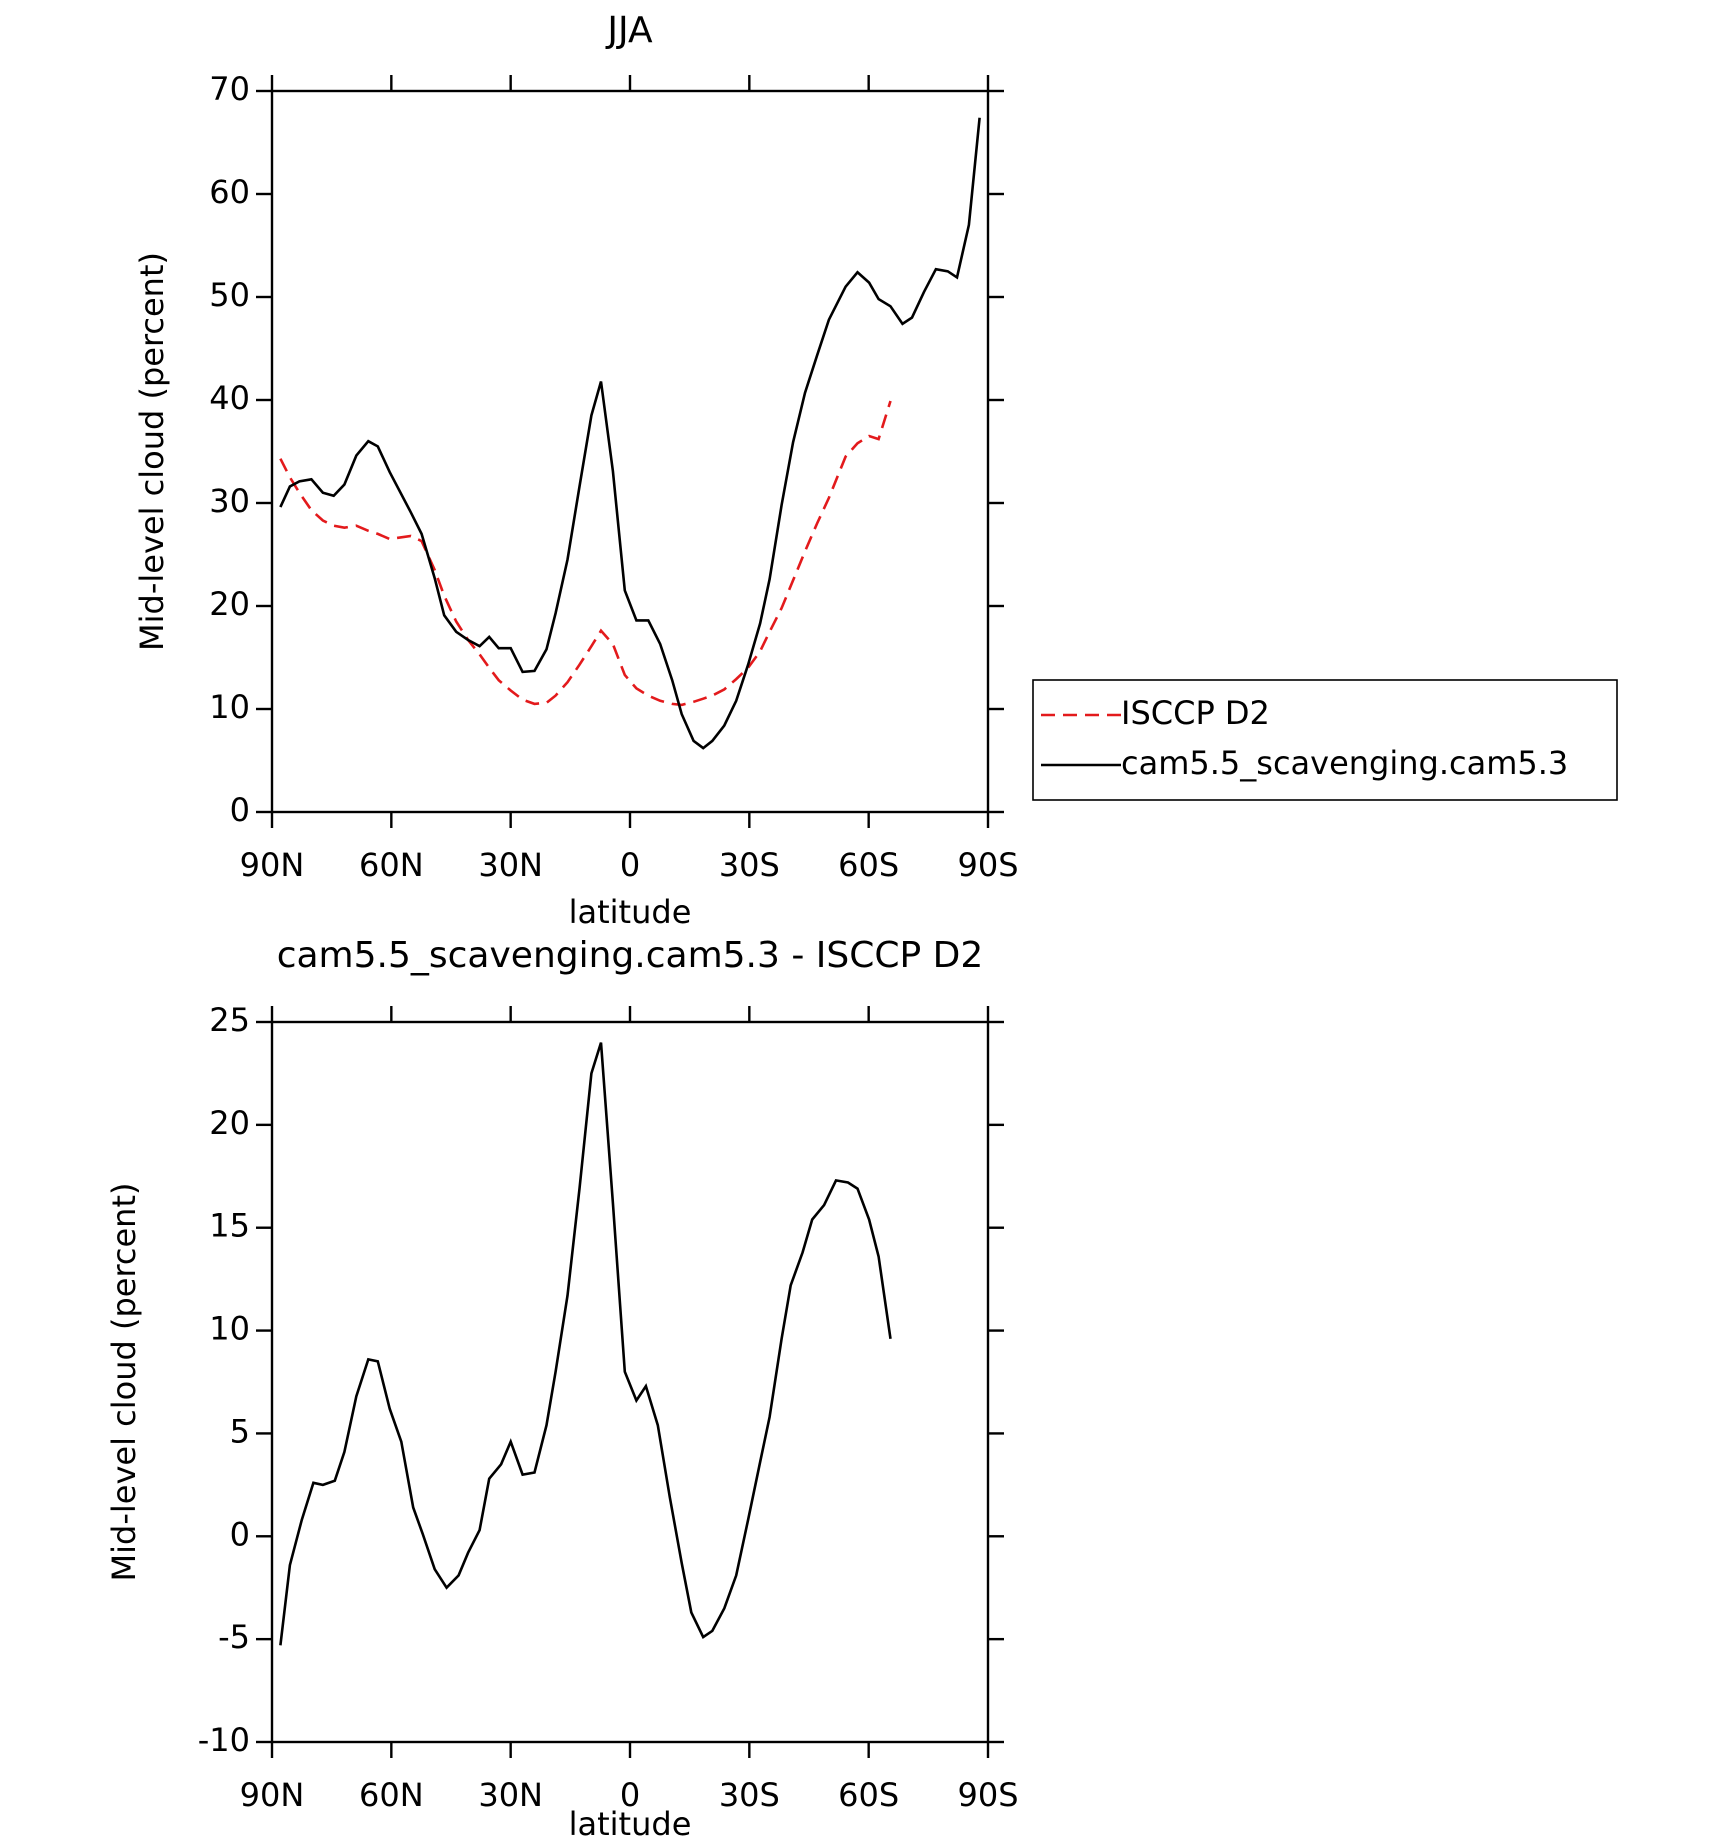  Describe the element at coordinates (224, 1740) in the screenshot. I see `y-tick-label: -10` at that location.